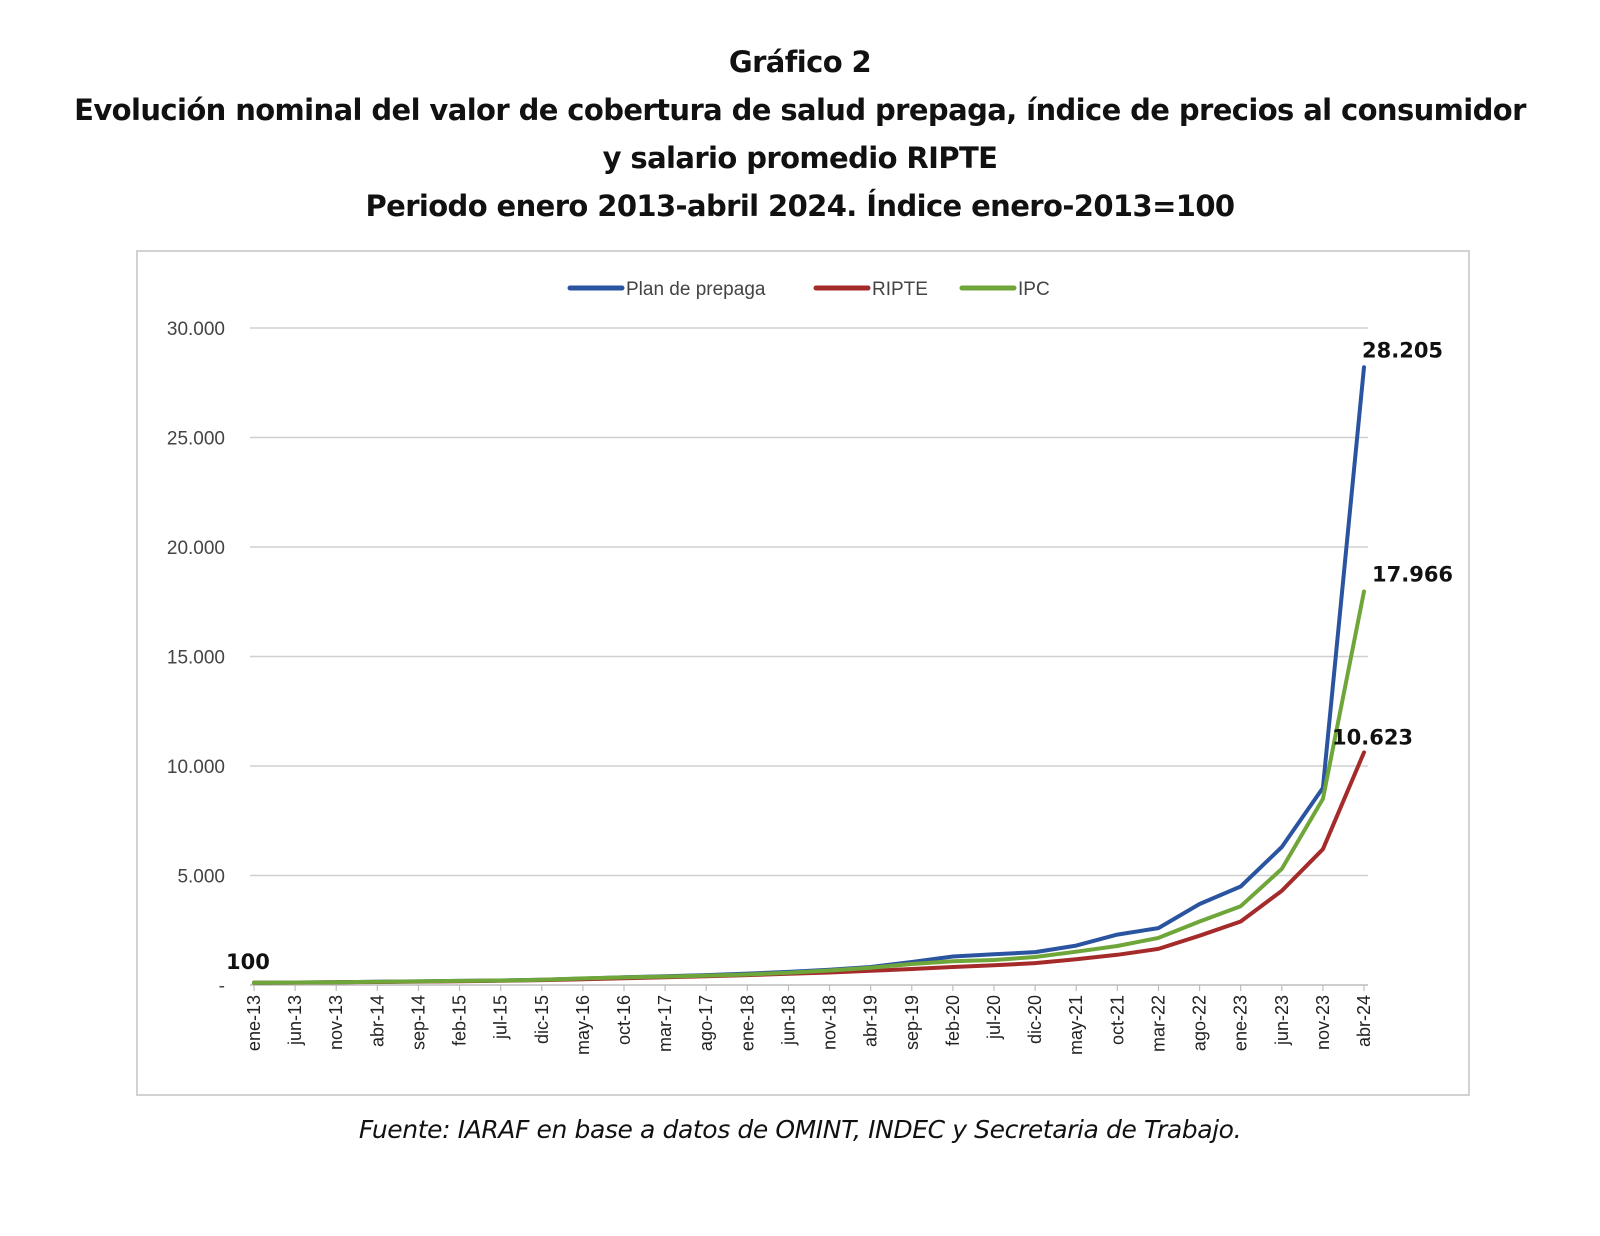 This screenshot has height=1236, width=1600. I want to click on x-tick-label: nov-23, so click(1323, 1022).